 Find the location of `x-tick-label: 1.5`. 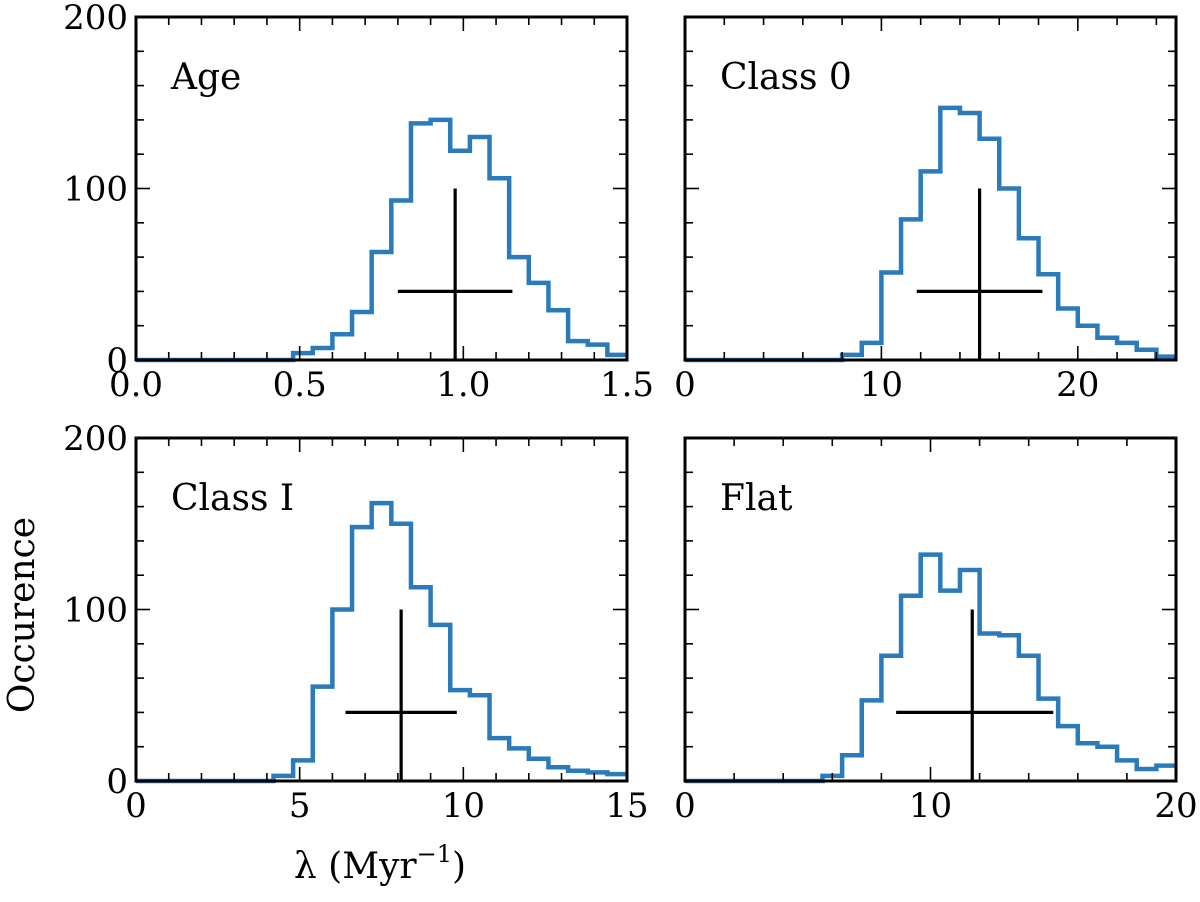

x-tick-label: 1.5 is located at coordinates (627, 385).